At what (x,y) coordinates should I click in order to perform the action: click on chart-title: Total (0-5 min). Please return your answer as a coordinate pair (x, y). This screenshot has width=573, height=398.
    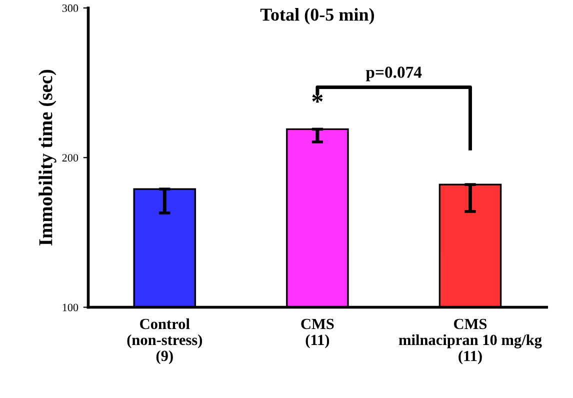
    Looking at the image, I should click on (317, 16).